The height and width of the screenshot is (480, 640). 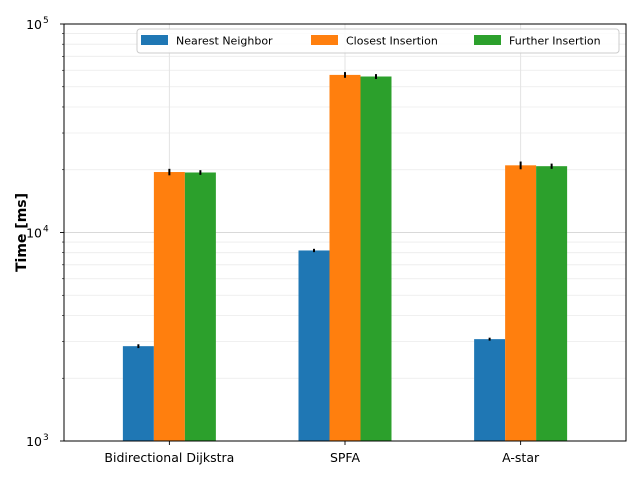 I want to click on y-tick-label: 10 5, so click(x=37, y=24).